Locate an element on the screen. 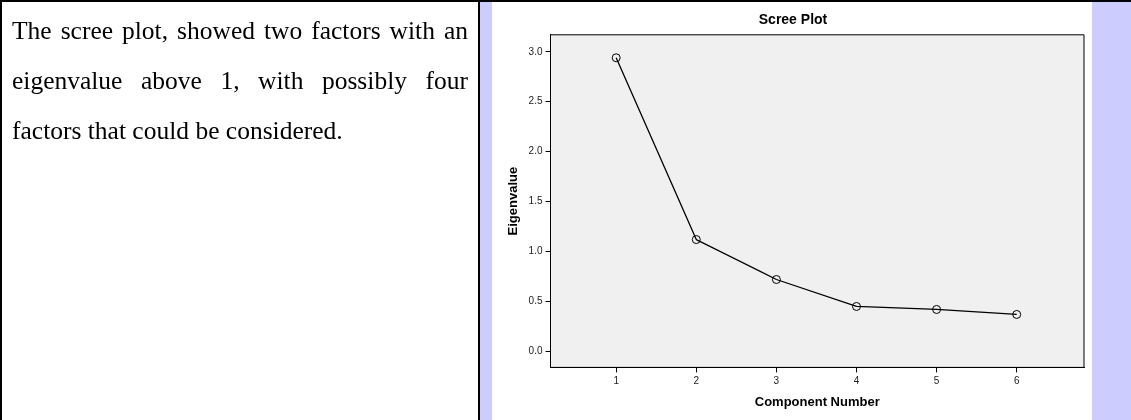 This screenshot has height=420, width=1131. y-tick-label: 0.5 is located at coordinates (535, 301).